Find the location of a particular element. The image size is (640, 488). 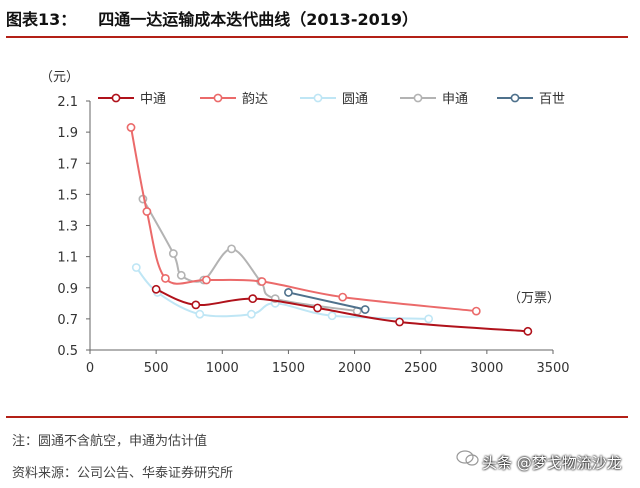

y-unit-label: （元） is located at coordinates (59, 77).